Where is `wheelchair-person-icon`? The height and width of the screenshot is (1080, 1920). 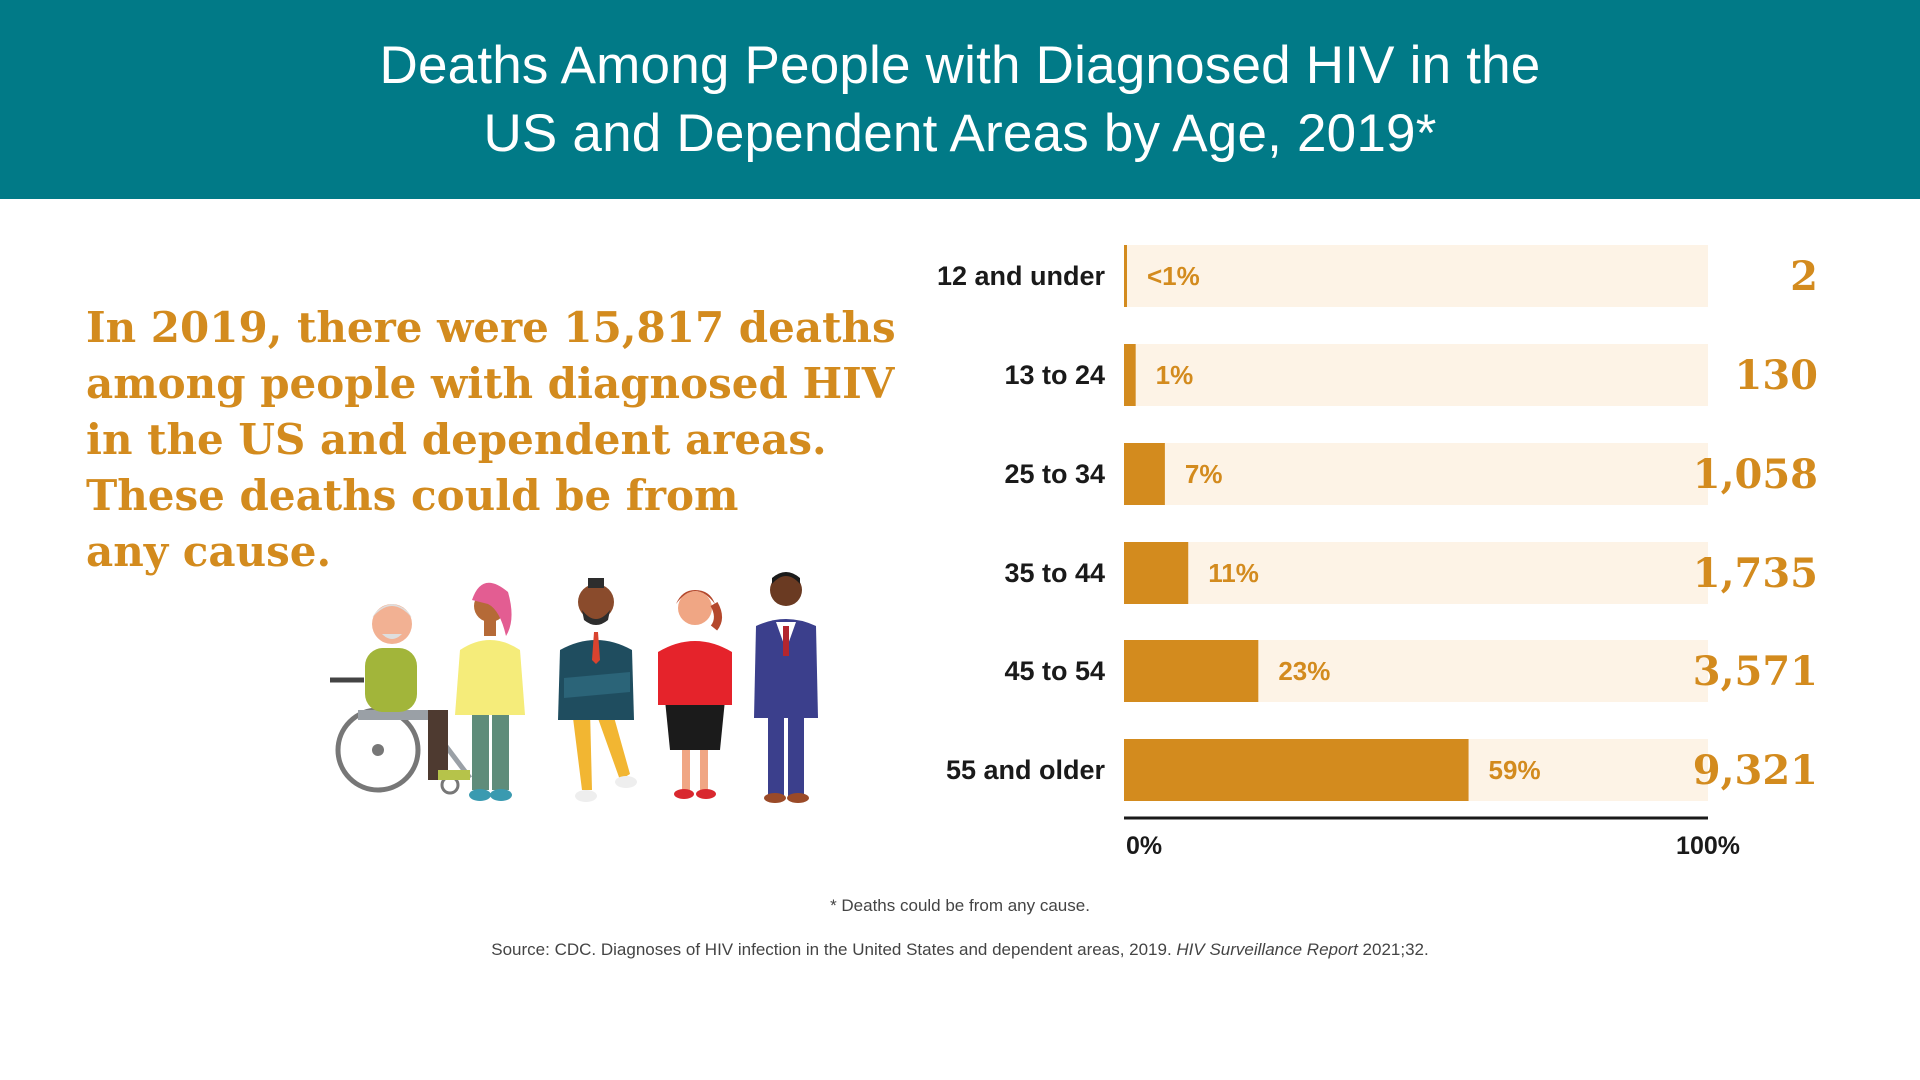 wheelchair-person-icon is located at coordinates (401, 699).